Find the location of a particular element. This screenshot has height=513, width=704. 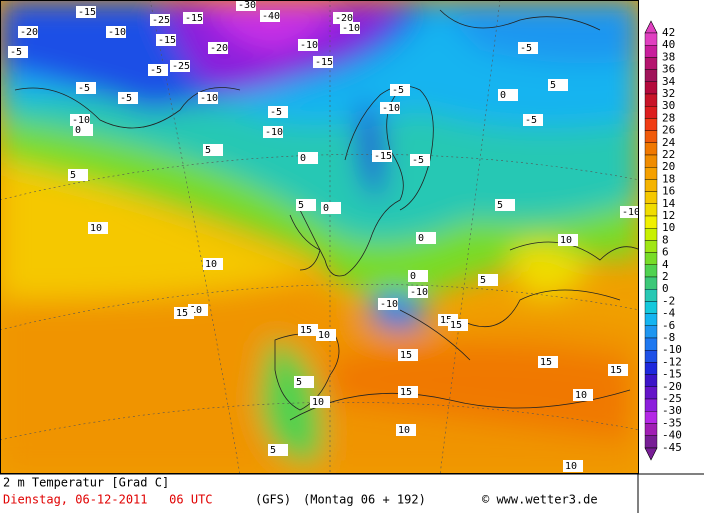

legend-label: 26 is located at coordinates (668, 130).